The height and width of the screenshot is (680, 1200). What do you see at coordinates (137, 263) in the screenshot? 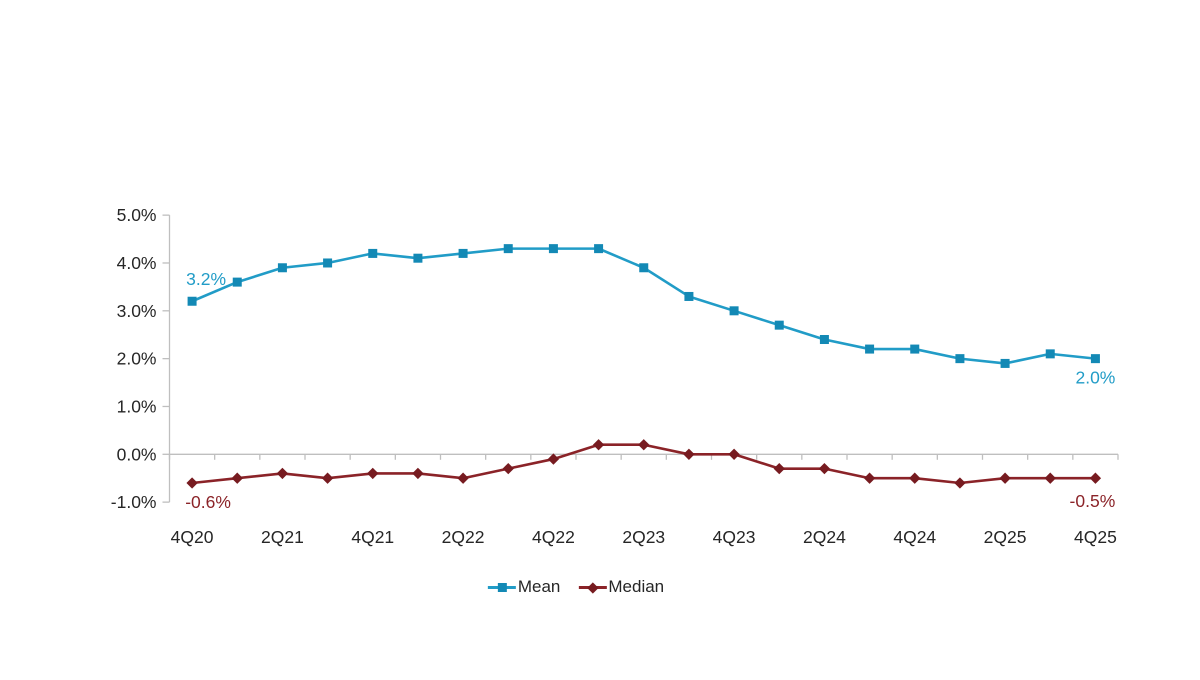
I see `y-axis-tick-label: 4.0%` at bounding box center [137, 263].